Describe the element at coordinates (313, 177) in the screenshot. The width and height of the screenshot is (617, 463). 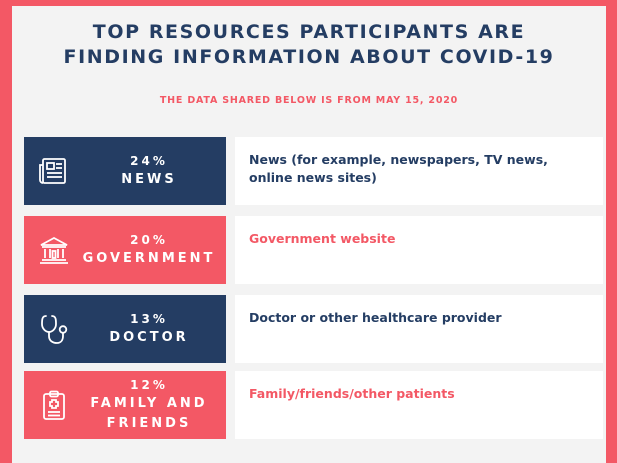
I see `description-line: online news sites)` at that location.